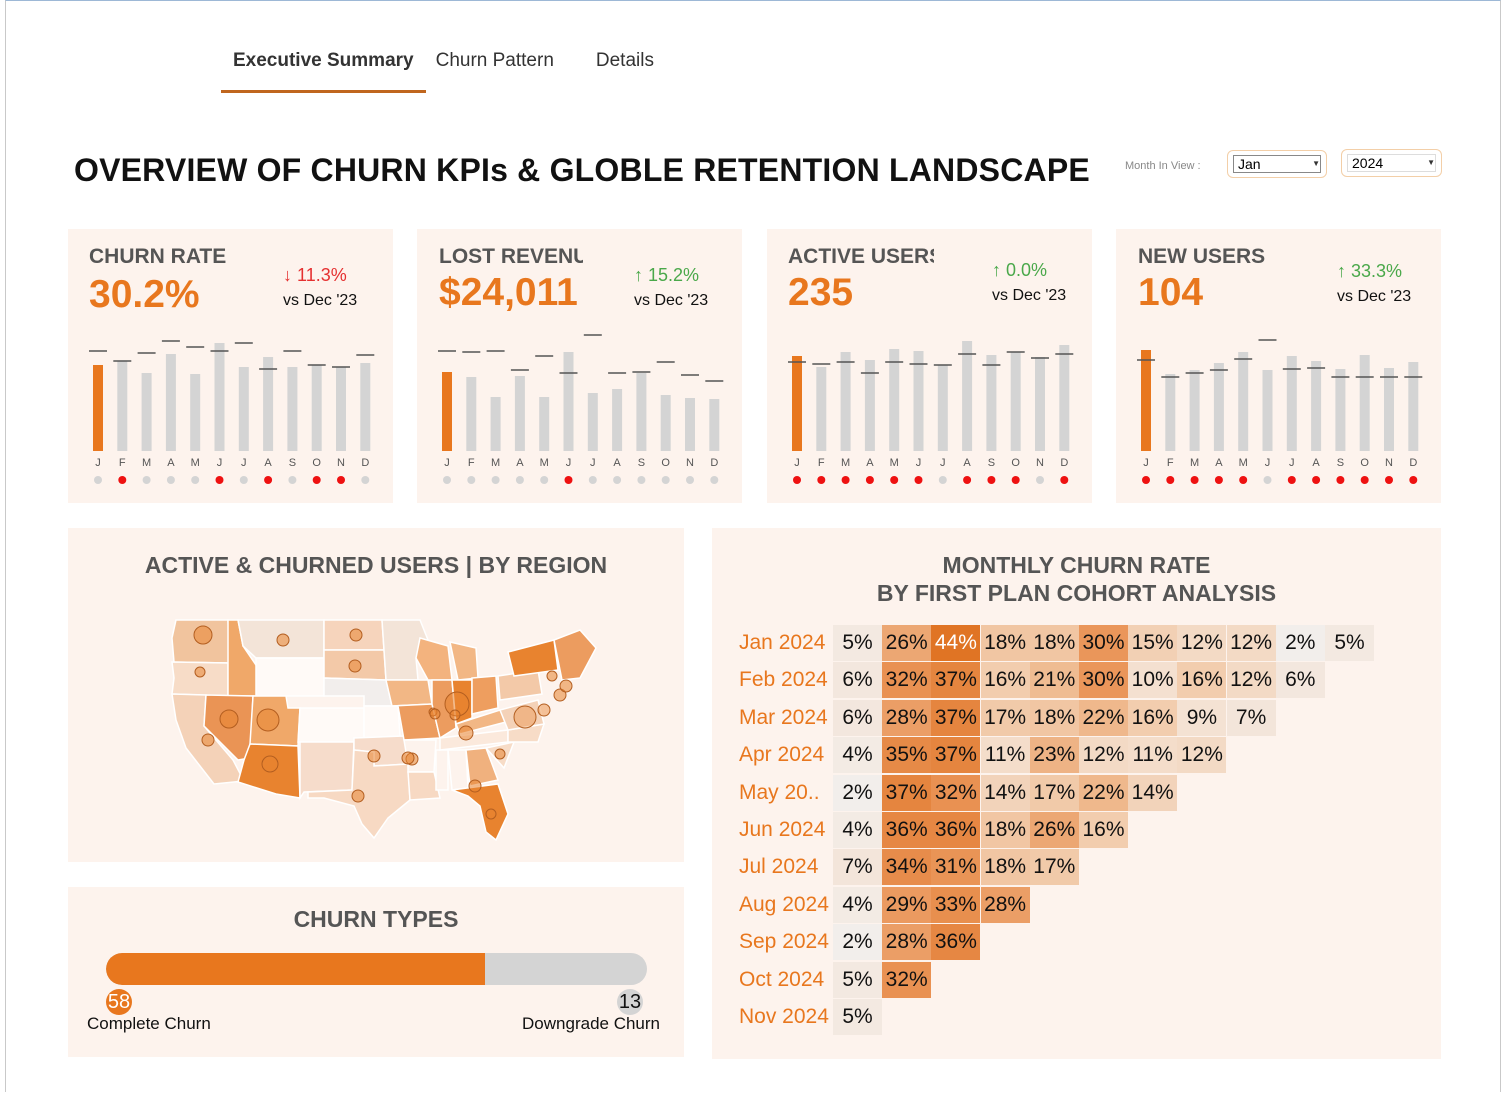 The height and width of the screenshot is (1093, 1507). What do you see at coordinates (1391, 163) in the screenshot?
I see `year-dropdown: 2024 ▼` at bounding box center [1391, 163].